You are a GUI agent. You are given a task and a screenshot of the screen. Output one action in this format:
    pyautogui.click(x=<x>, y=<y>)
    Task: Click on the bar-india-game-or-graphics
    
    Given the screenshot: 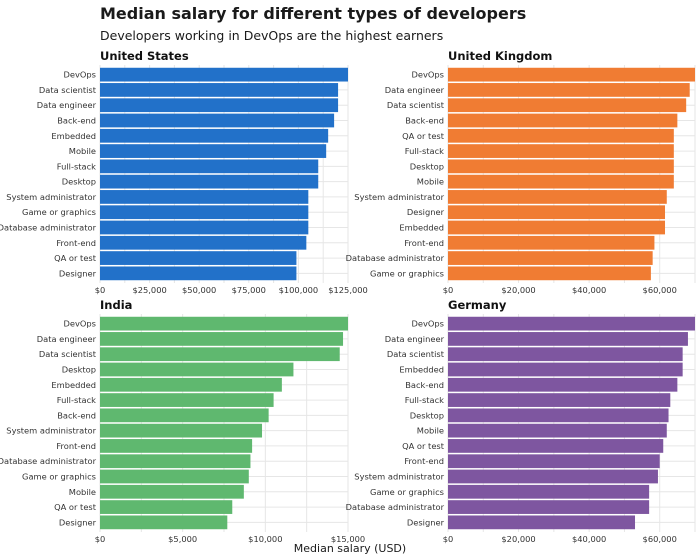 What is the action you would take?
    pyautogui.click(x=174, y=476)
    